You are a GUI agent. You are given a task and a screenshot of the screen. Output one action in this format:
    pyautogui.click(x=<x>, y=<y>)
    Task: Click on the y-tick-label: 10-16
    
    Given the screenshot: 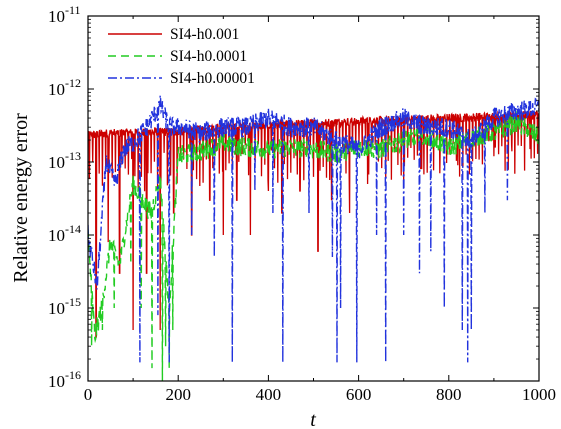 What is the action you would take?
    pyautogui.click(x=64, y=379)
    